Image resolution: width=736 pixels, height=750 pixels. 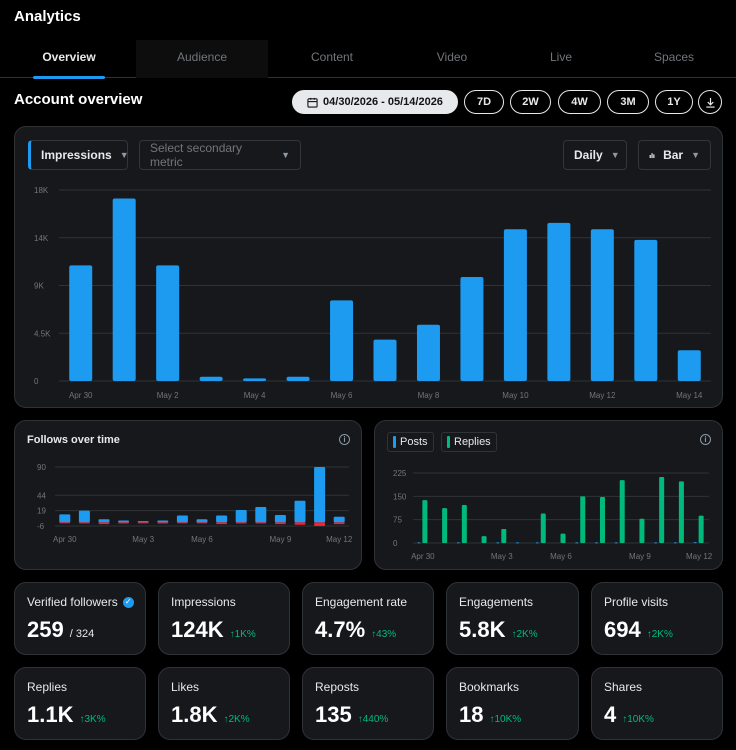 I want to click on posts-swatch, so click(x=394, y=442).